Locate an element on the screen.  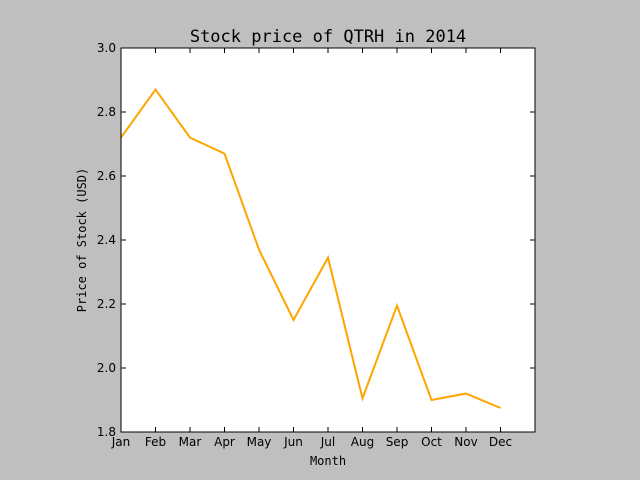
y-tick-label: 3.0 is located at coordinates (106, 48).